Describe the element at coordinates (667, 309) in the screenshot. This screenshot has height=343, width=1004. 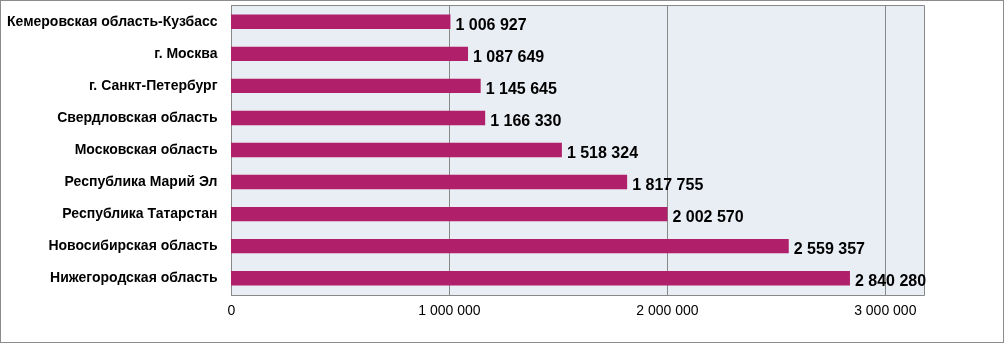
I see `x-tick-label: 2 000 000` at that location.